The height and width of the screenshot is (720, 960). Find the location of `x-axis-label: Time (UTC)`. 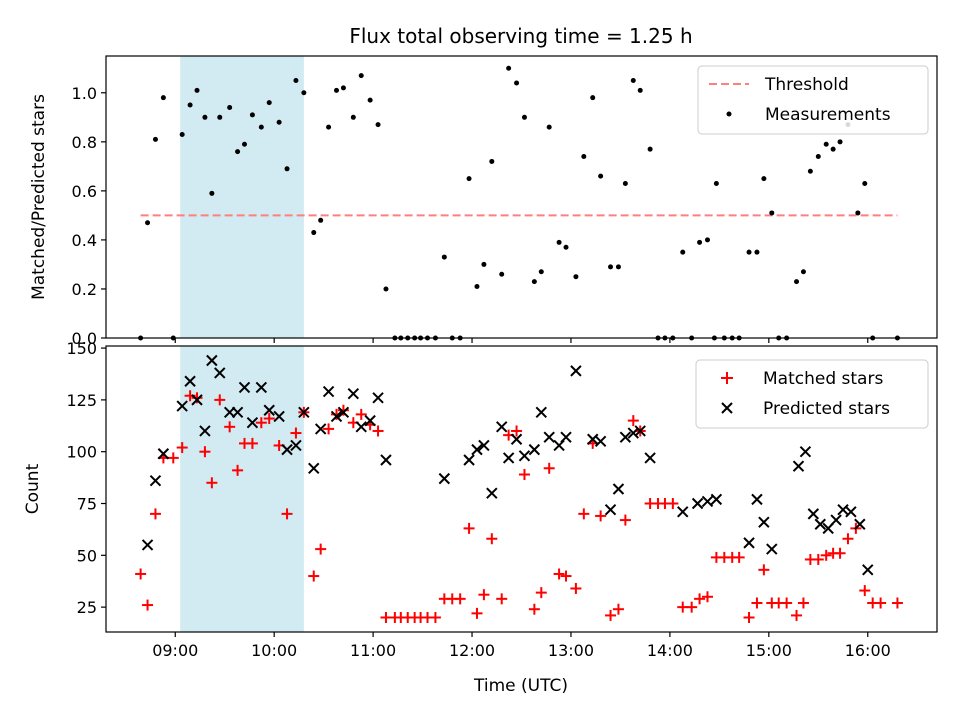

x-axis-label: Time (UTC) is located at coordinates (520, 686).